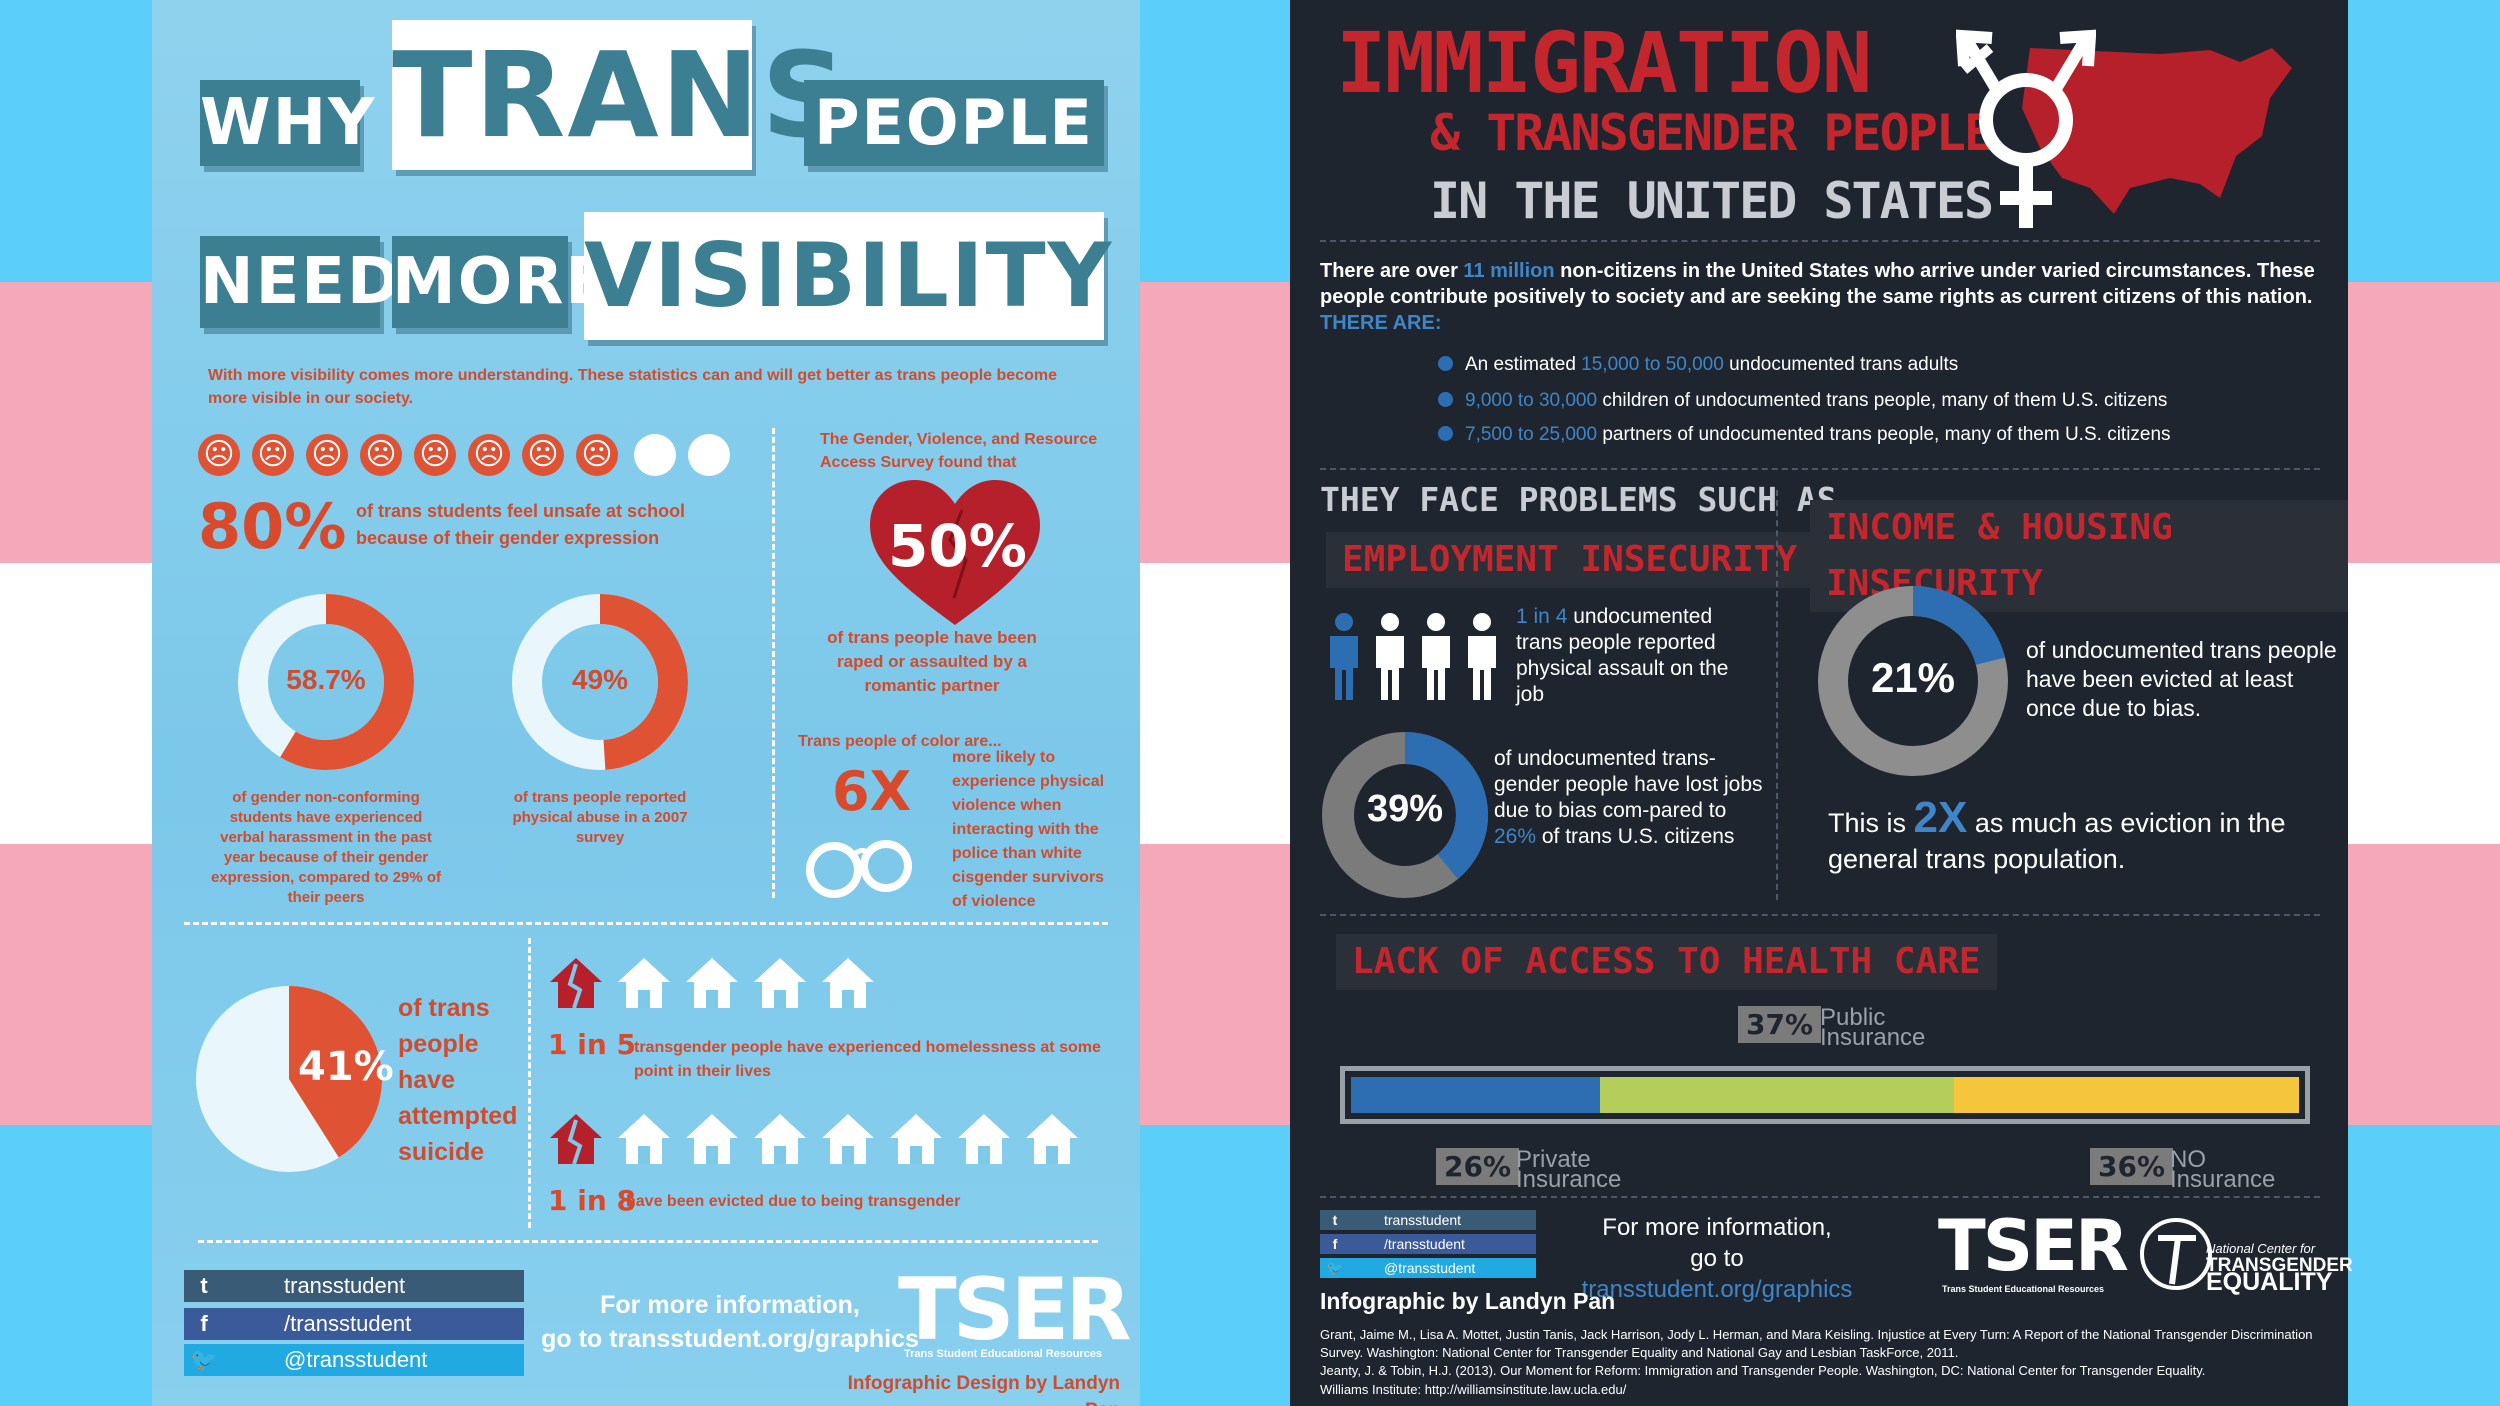 This screenshot has width=2500, height=1406. I want to click on bullet-text: An estimated, so click(1523, 364).